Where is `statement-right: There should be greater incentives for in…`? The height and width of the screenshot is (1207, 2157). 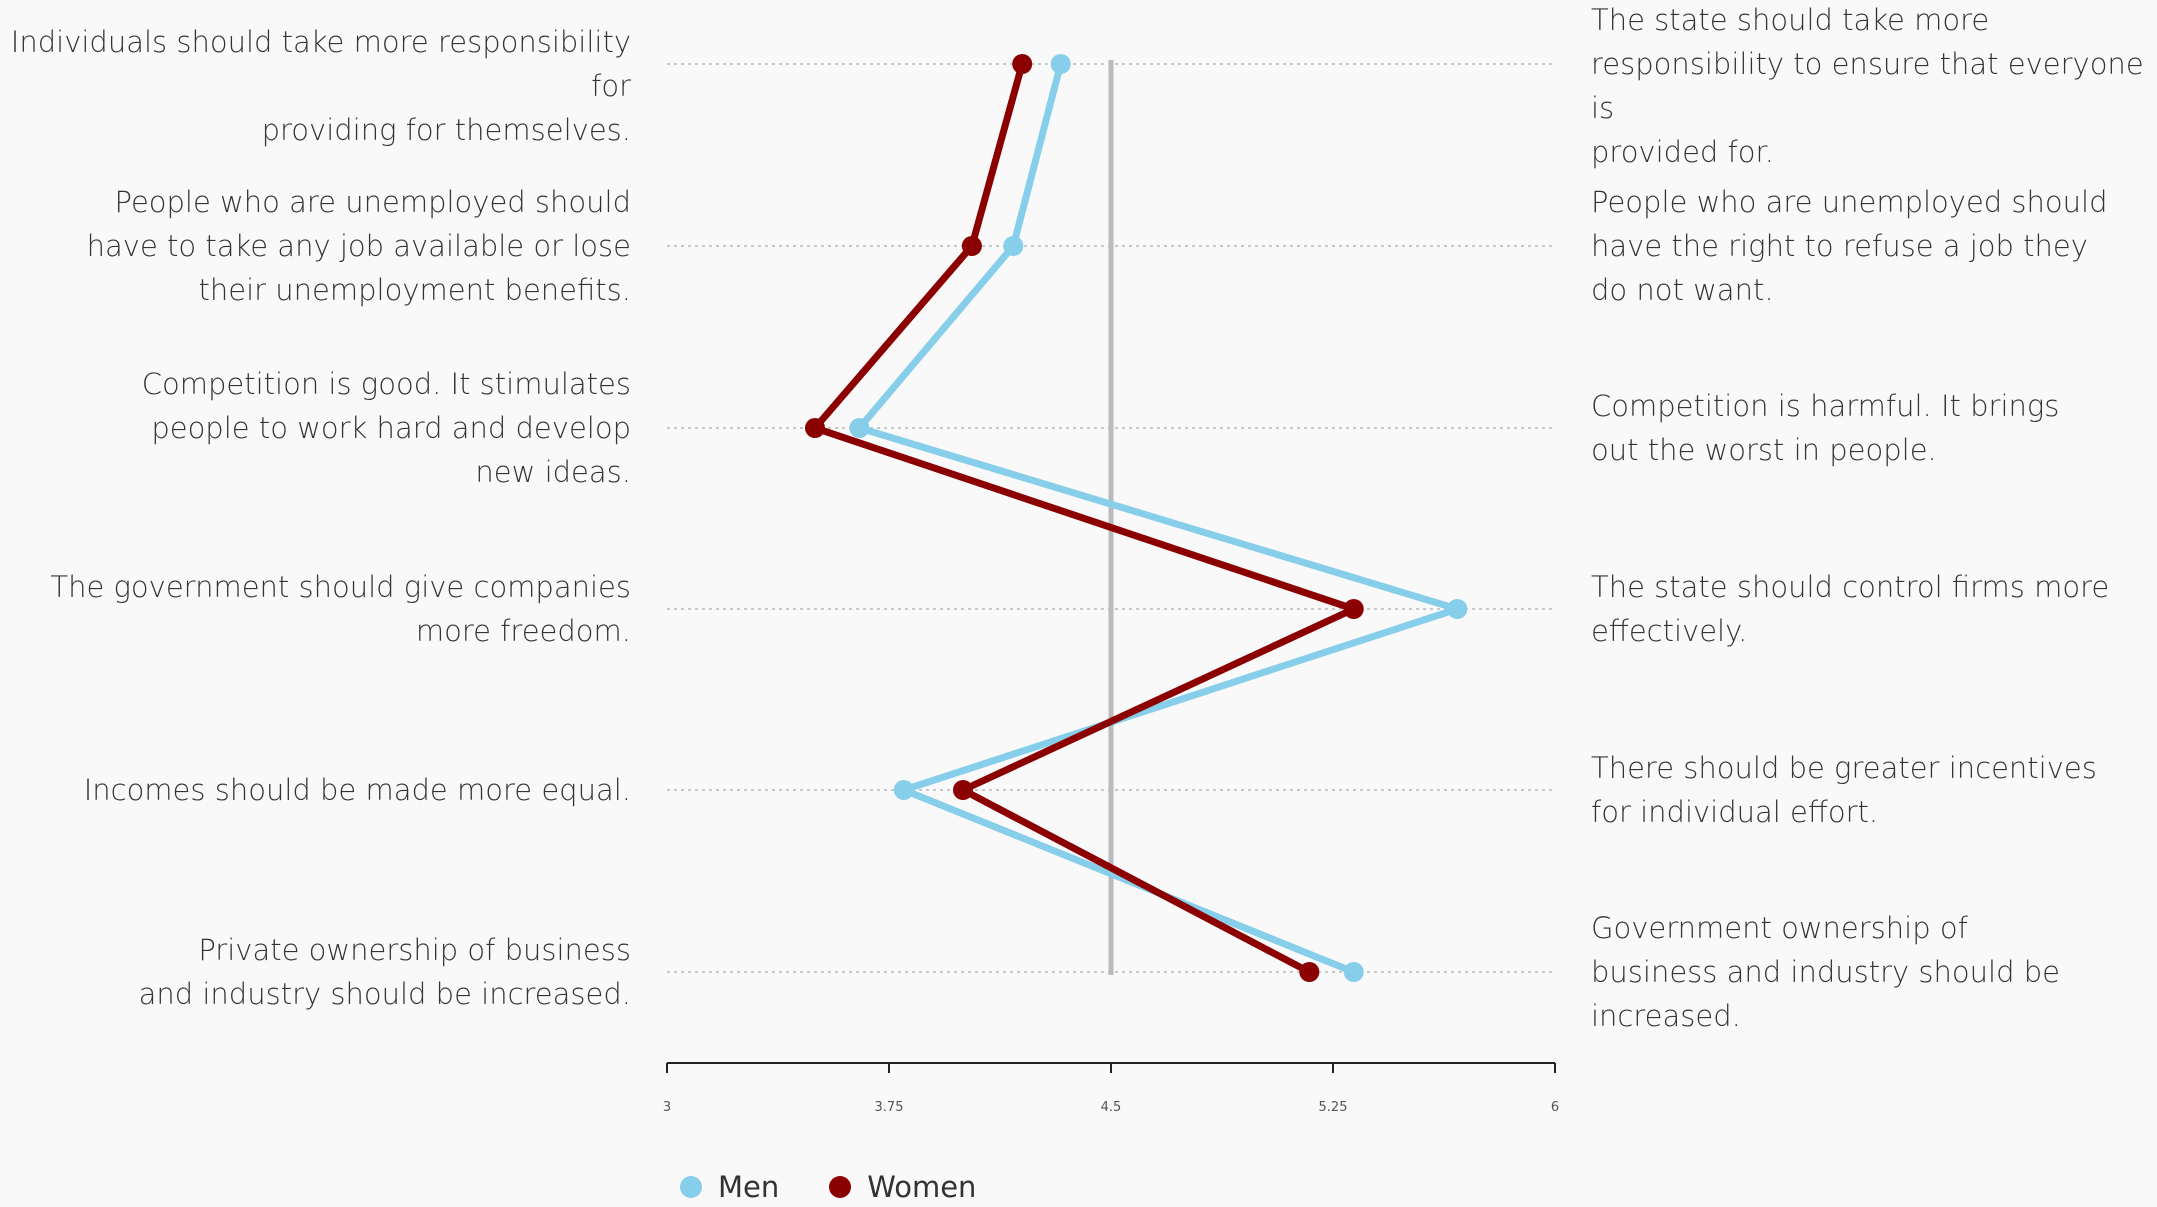 statement-right: There should be greater incentives for in… is located at coordinates (1844, 790).